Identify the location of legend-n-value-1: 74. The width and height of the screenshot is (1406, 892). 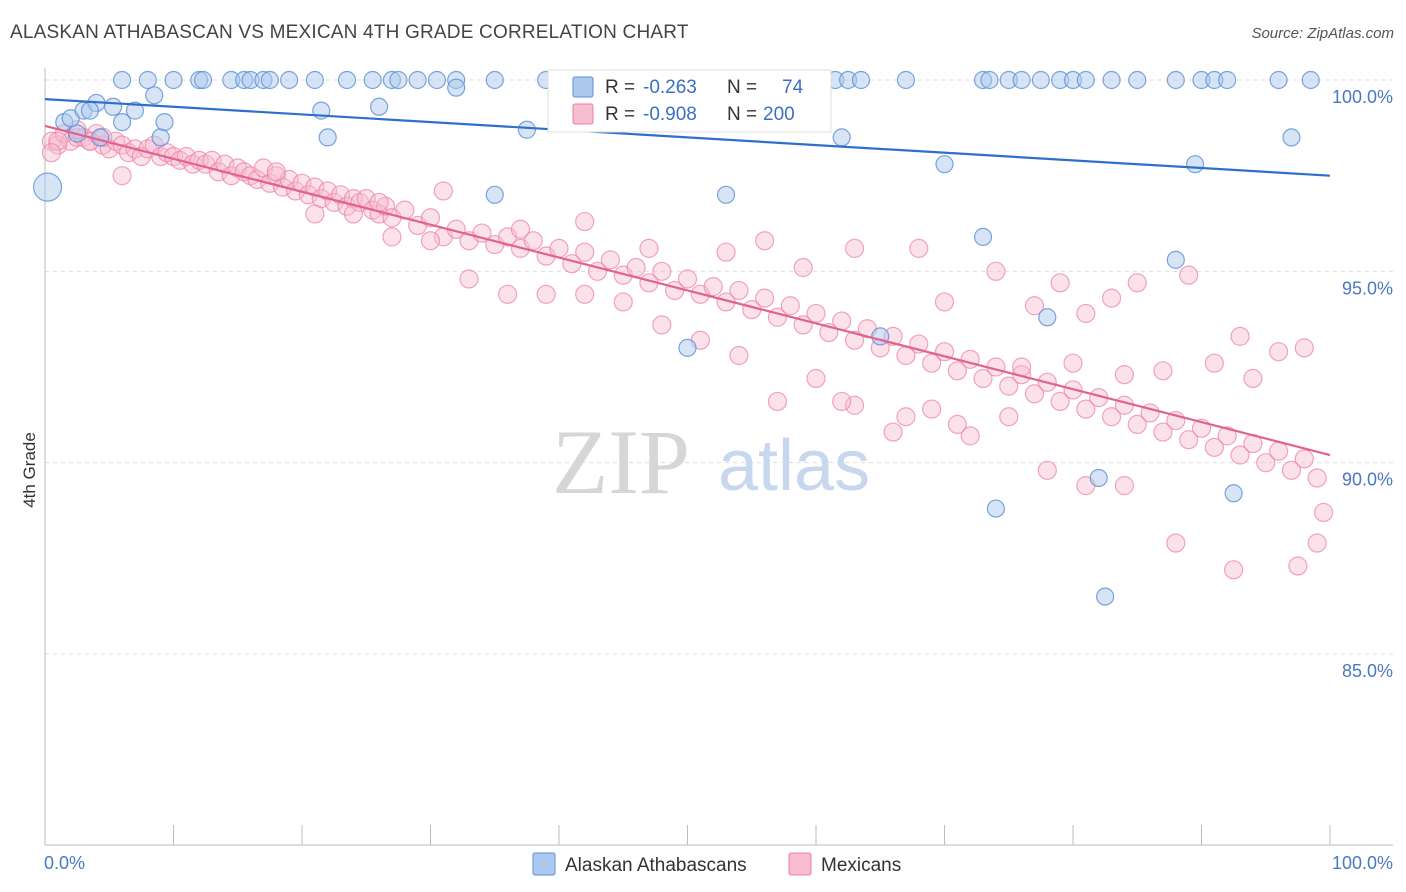
(793, 87).